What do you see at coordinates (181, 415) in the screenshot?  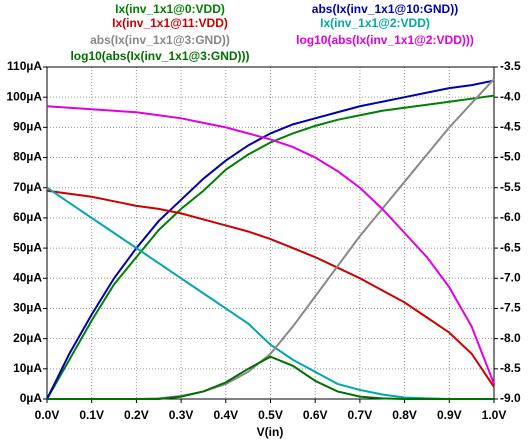 I see `x-tick-label: 0.3V` at bounding box center [181, 415].